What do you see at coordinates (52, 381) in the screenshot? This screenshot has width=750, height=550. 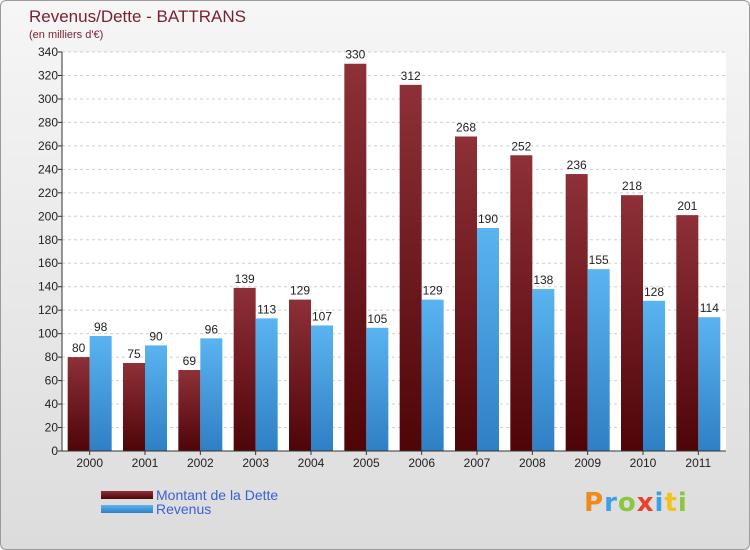 I see `y-tick-label: 60` at bounding box center [52, 381].